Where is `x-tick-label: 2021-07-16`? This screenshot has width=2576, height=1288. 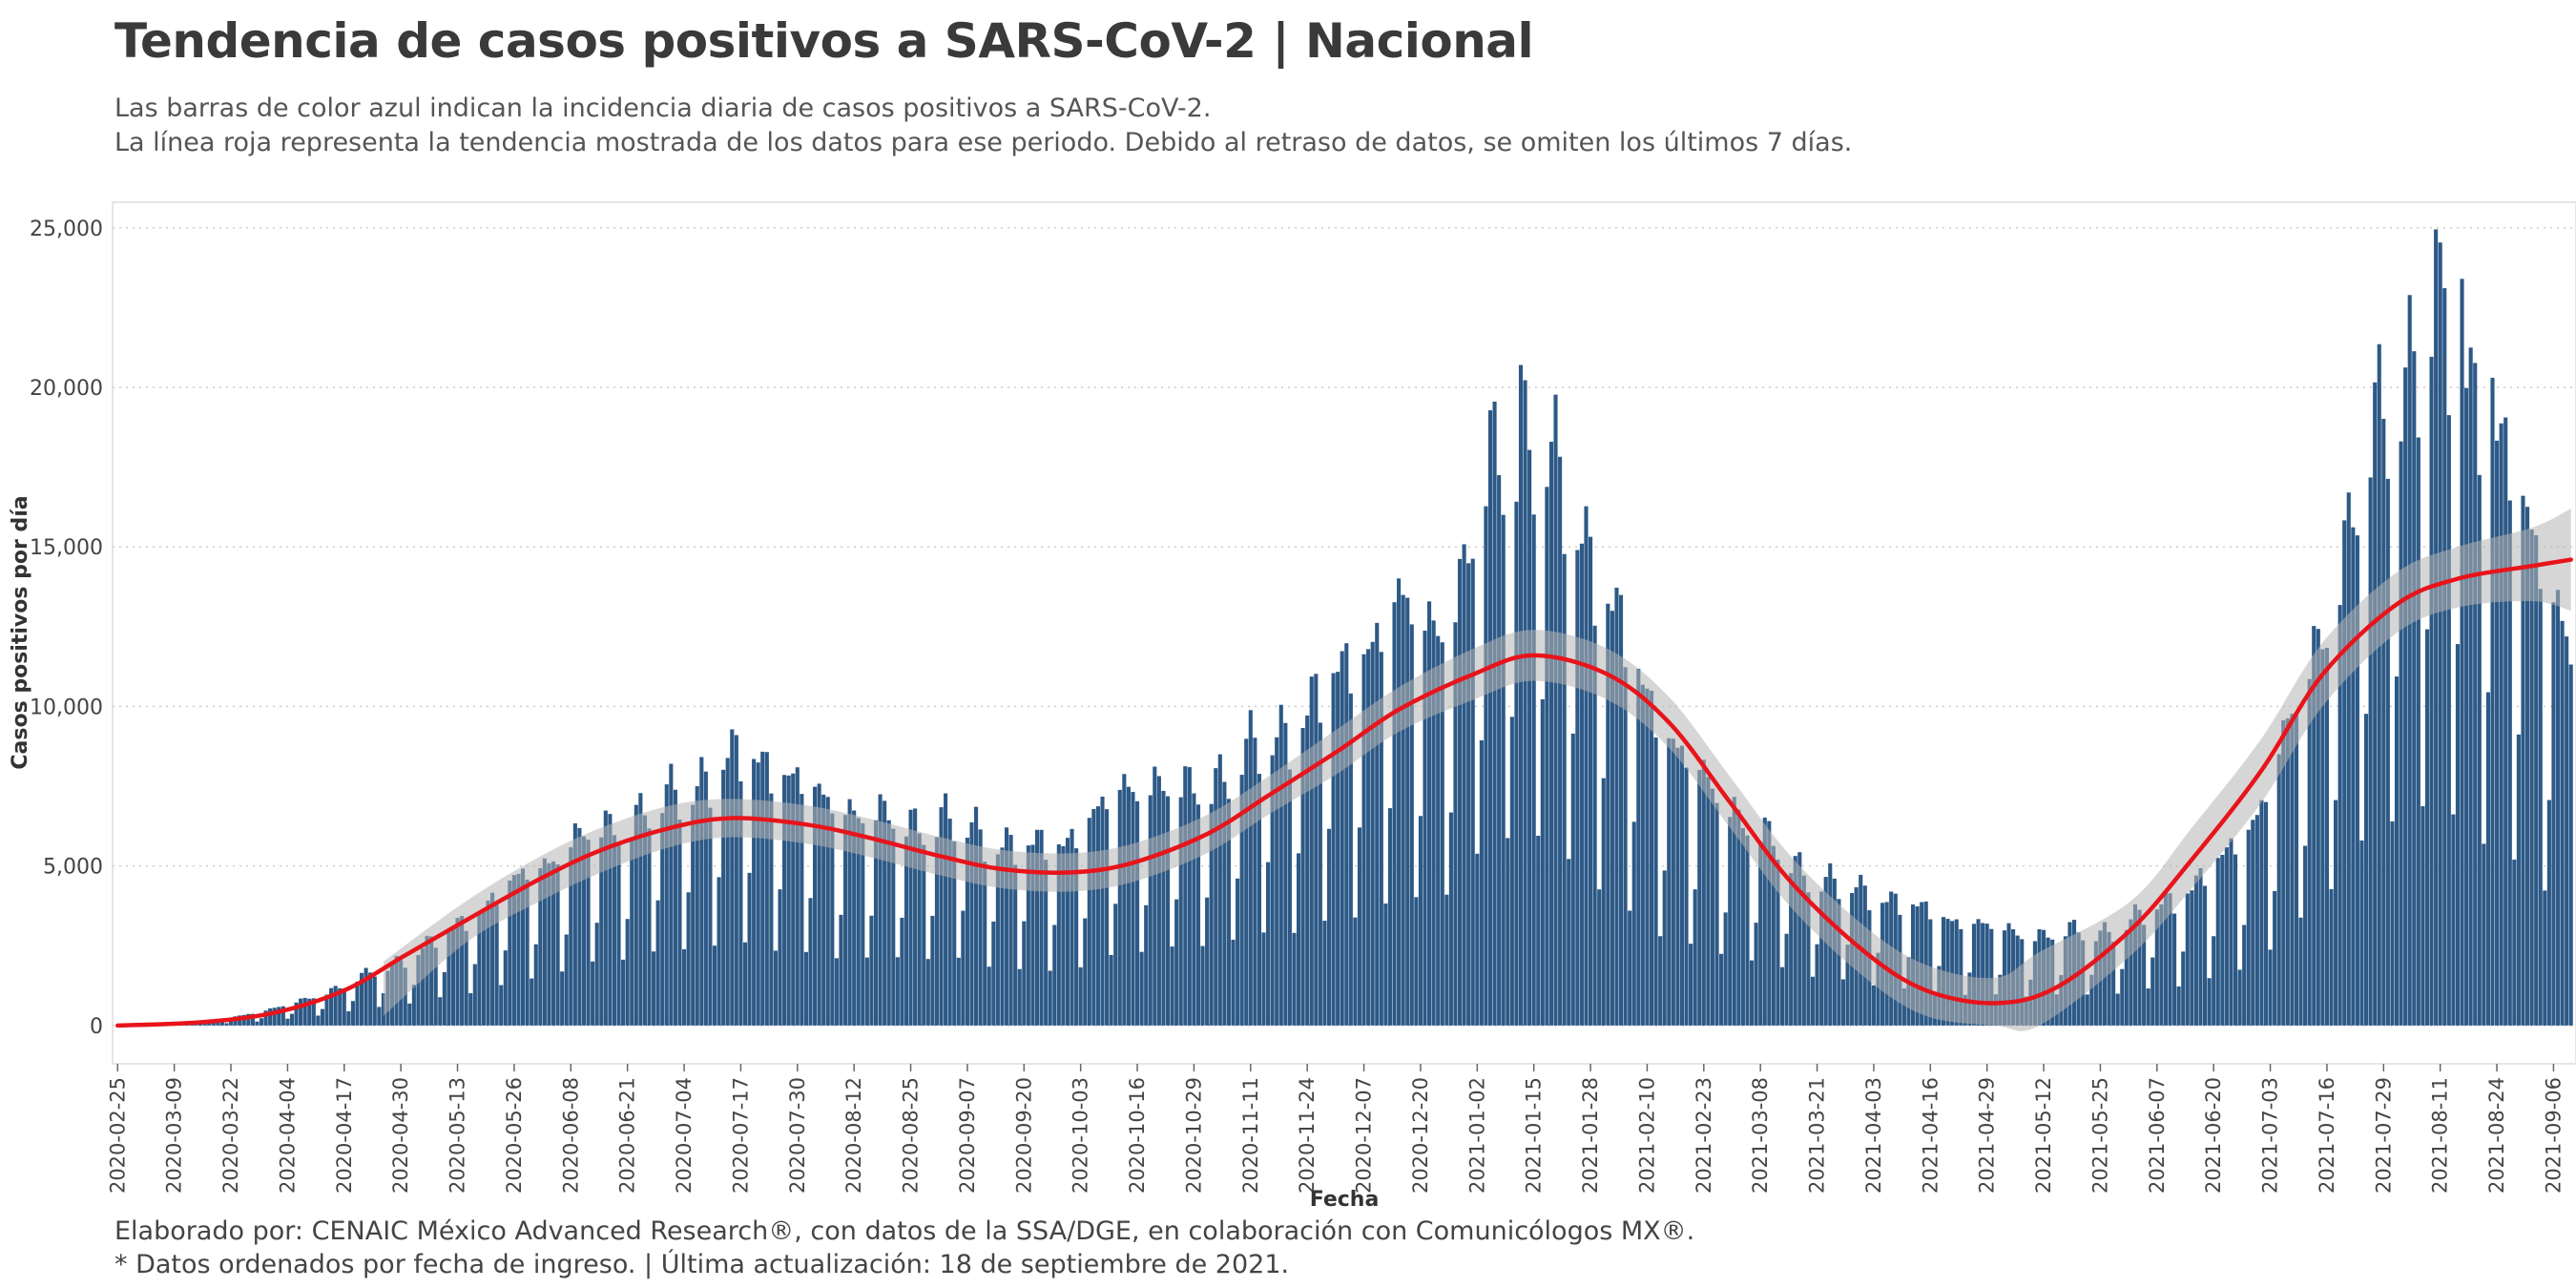 x-tick-label: 2021-07-16 is located at coordinates (2327, 1135).